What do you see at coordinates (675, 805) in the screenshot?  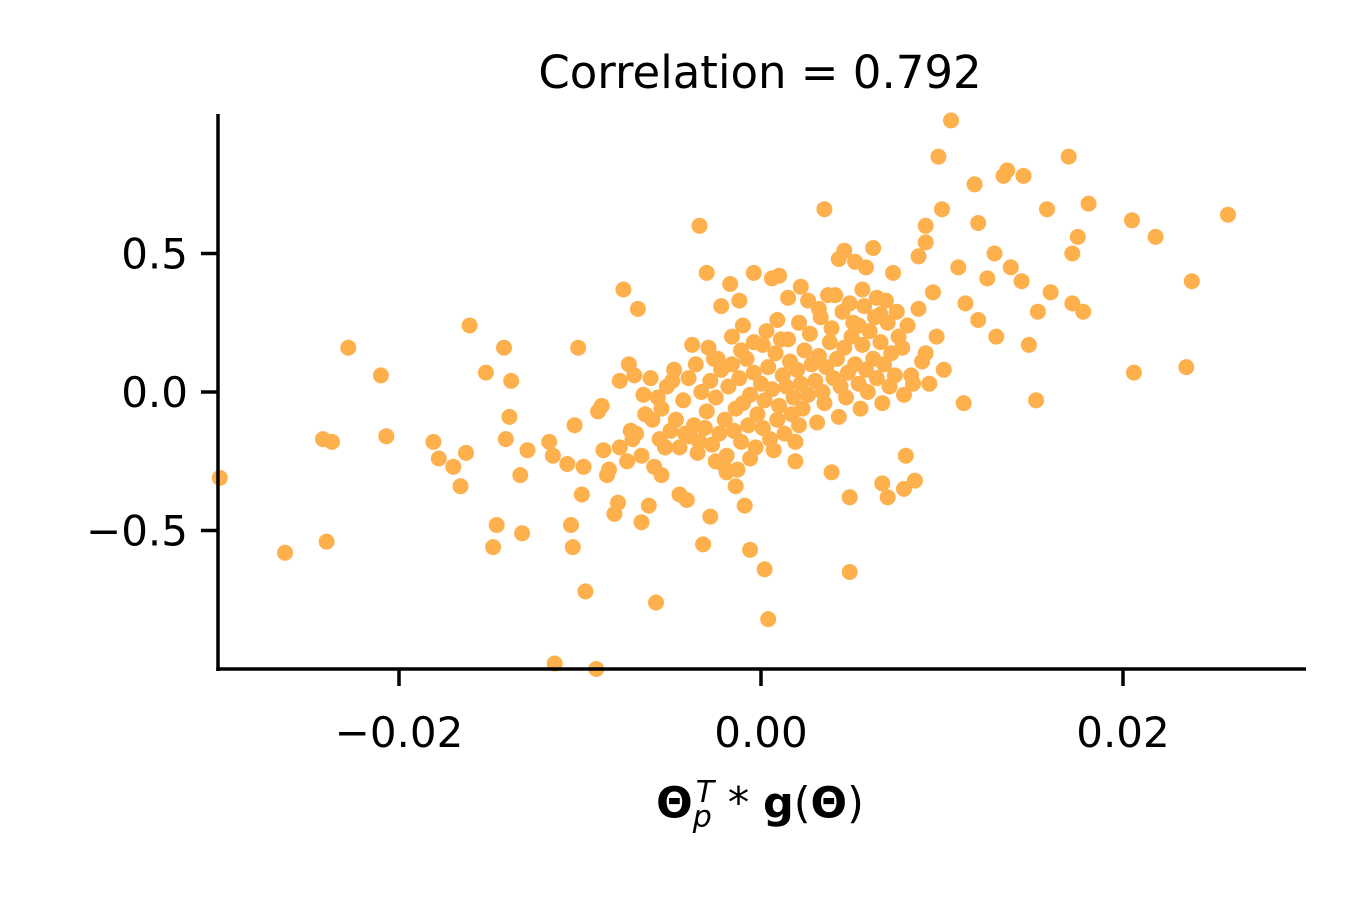 I see `x-axis-label-wrap: ΘpT * g(Θ)` at bounding box center [675, 805].